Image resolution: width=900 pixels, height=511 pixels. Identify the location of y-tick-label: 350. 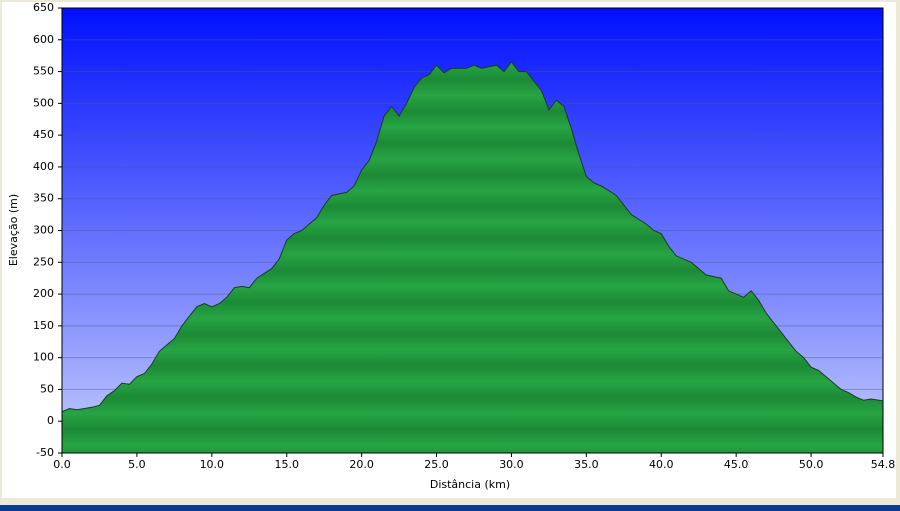
(43, 198).